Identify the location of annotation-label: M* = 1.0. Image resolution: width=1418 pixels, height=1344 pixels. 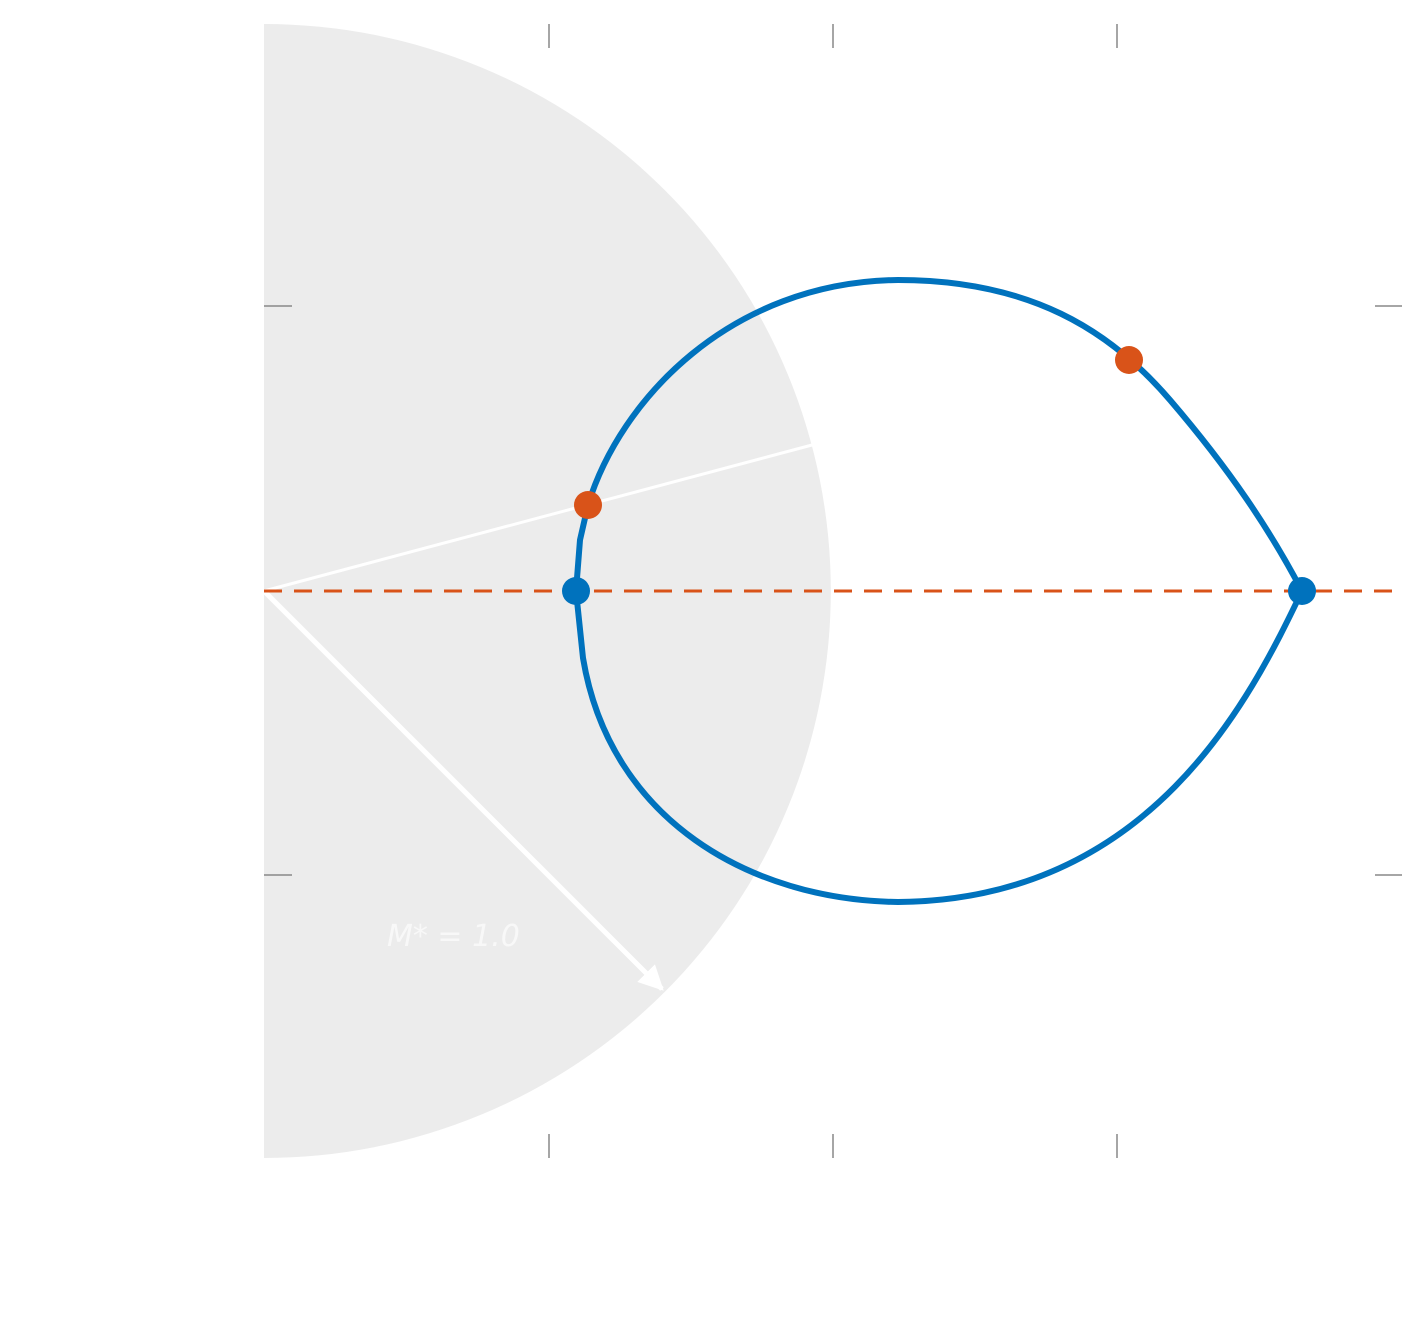
(453, 936).